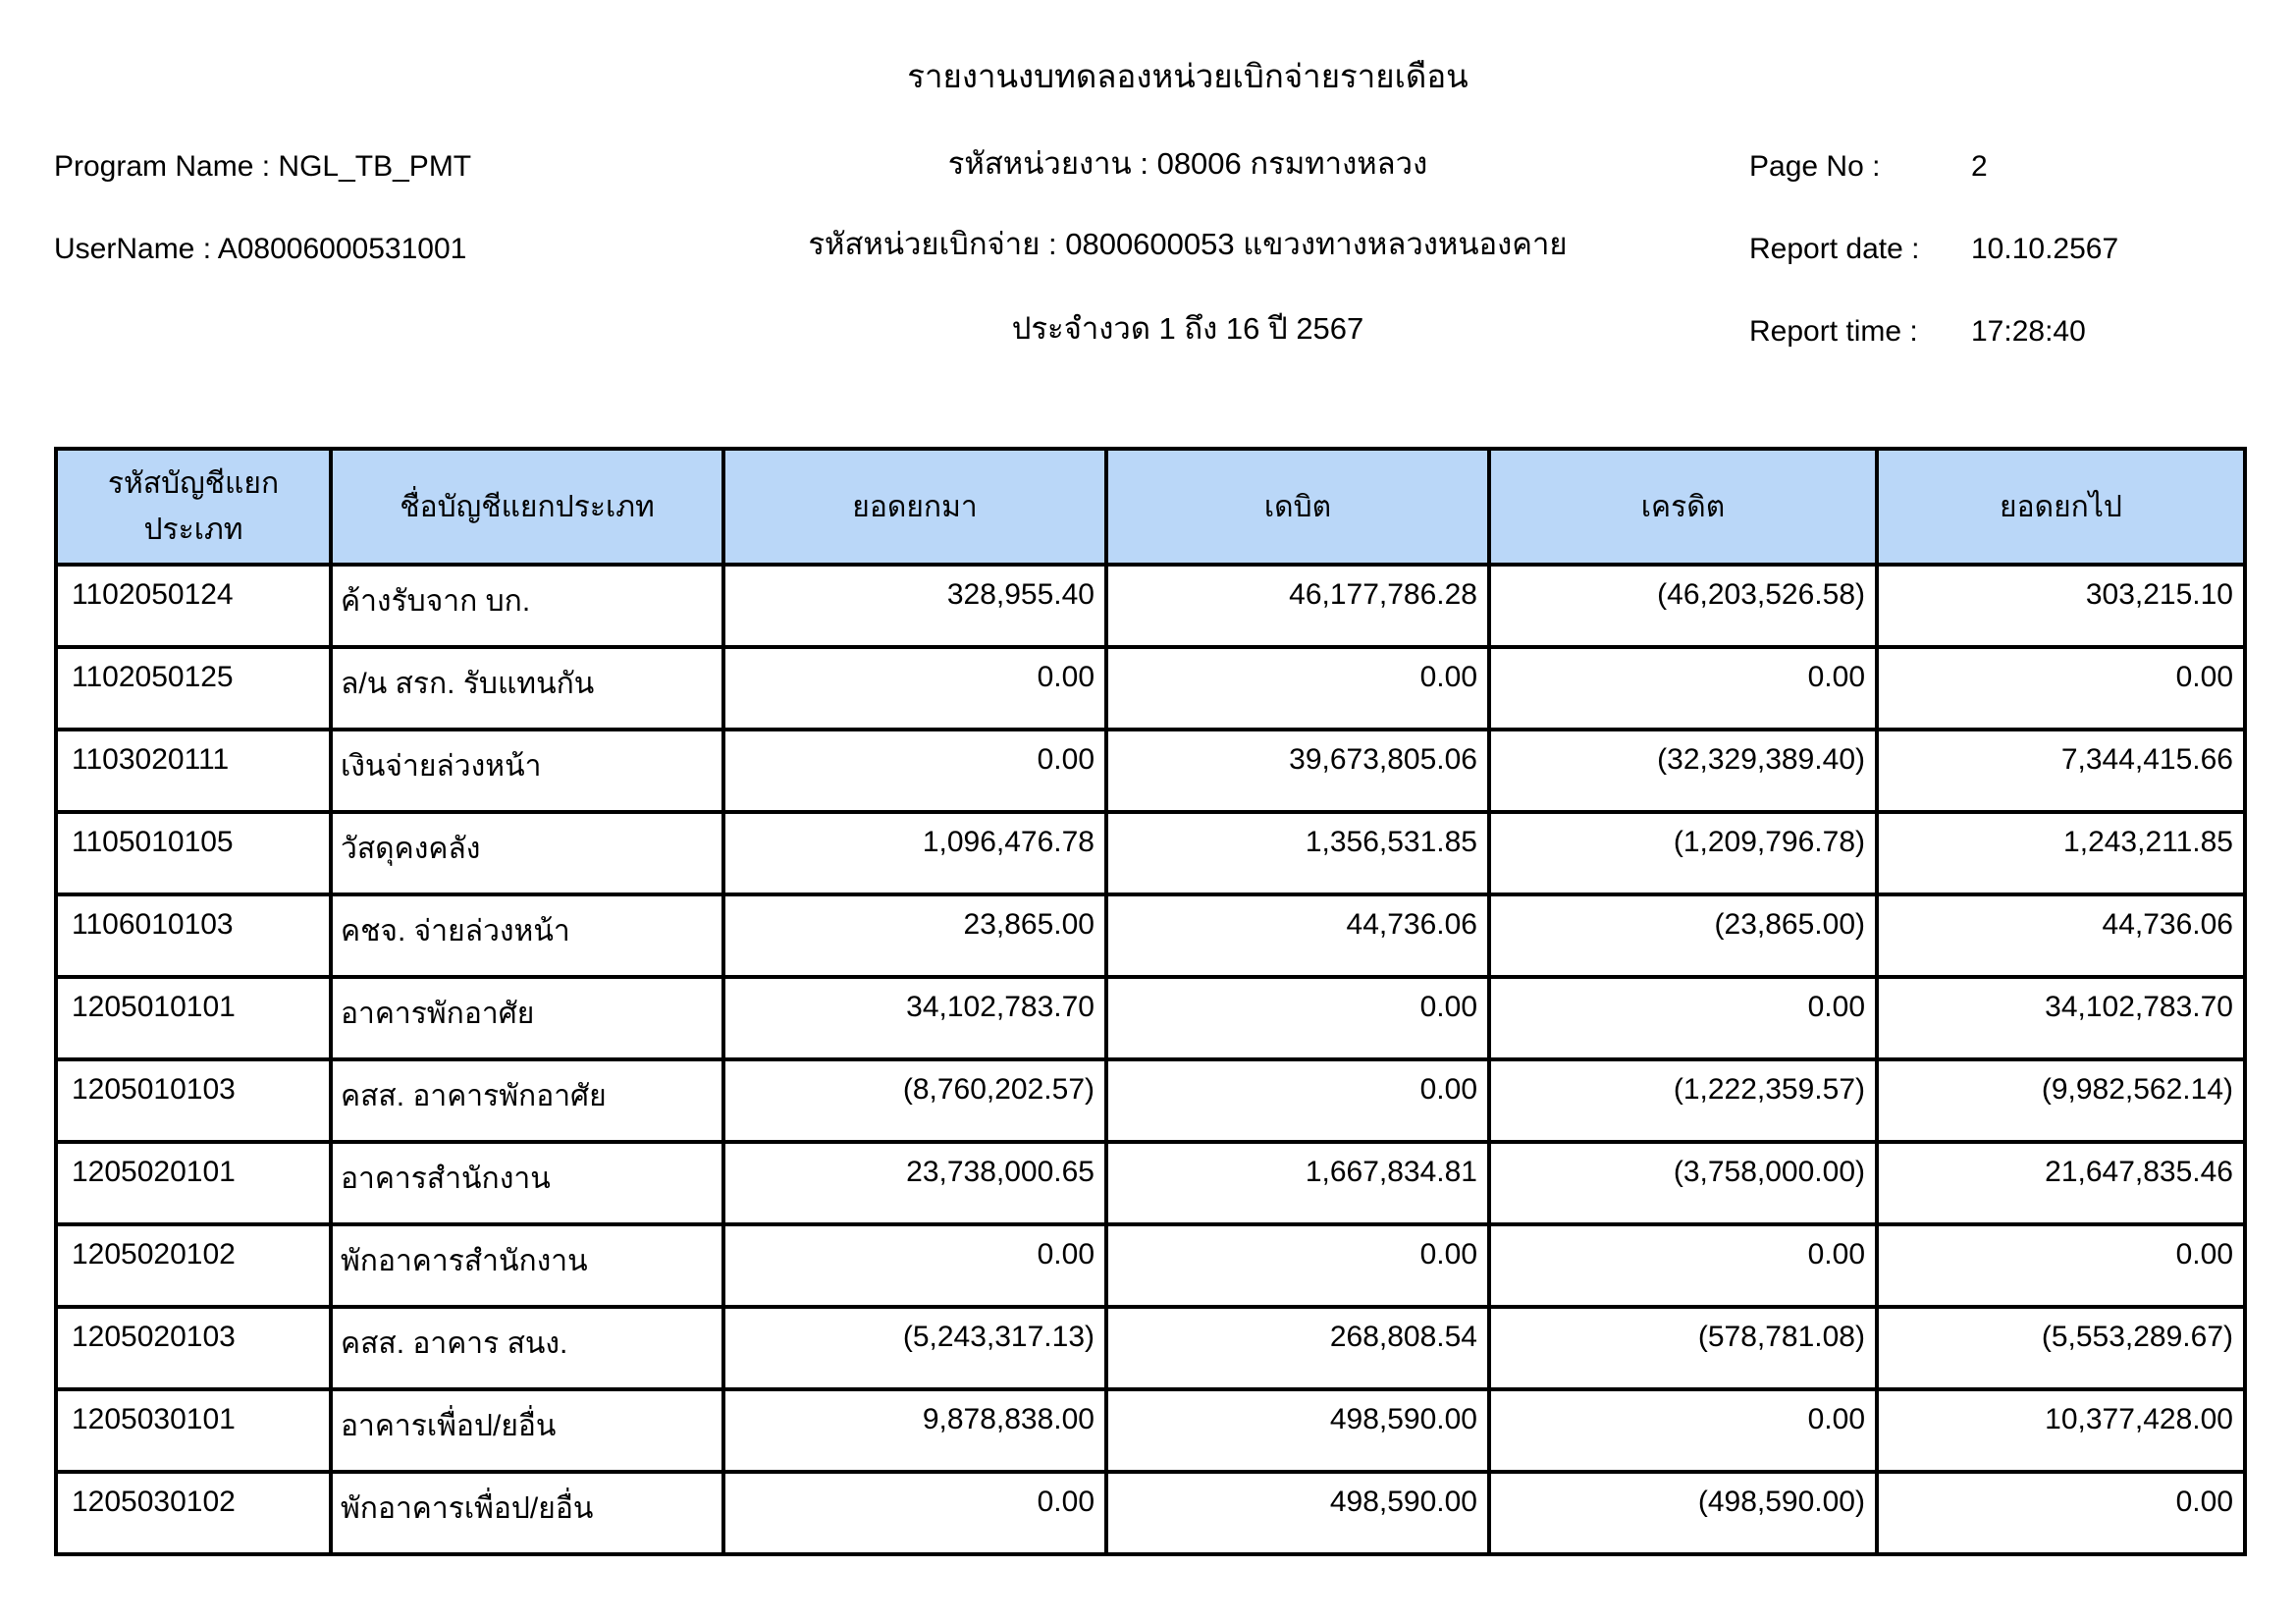 The image size is (2296, 1623). Describe the element at coordinates (914, 1348) in the screenshot. I see `opening-balance-cell: (5,243,317.13)` at that location.